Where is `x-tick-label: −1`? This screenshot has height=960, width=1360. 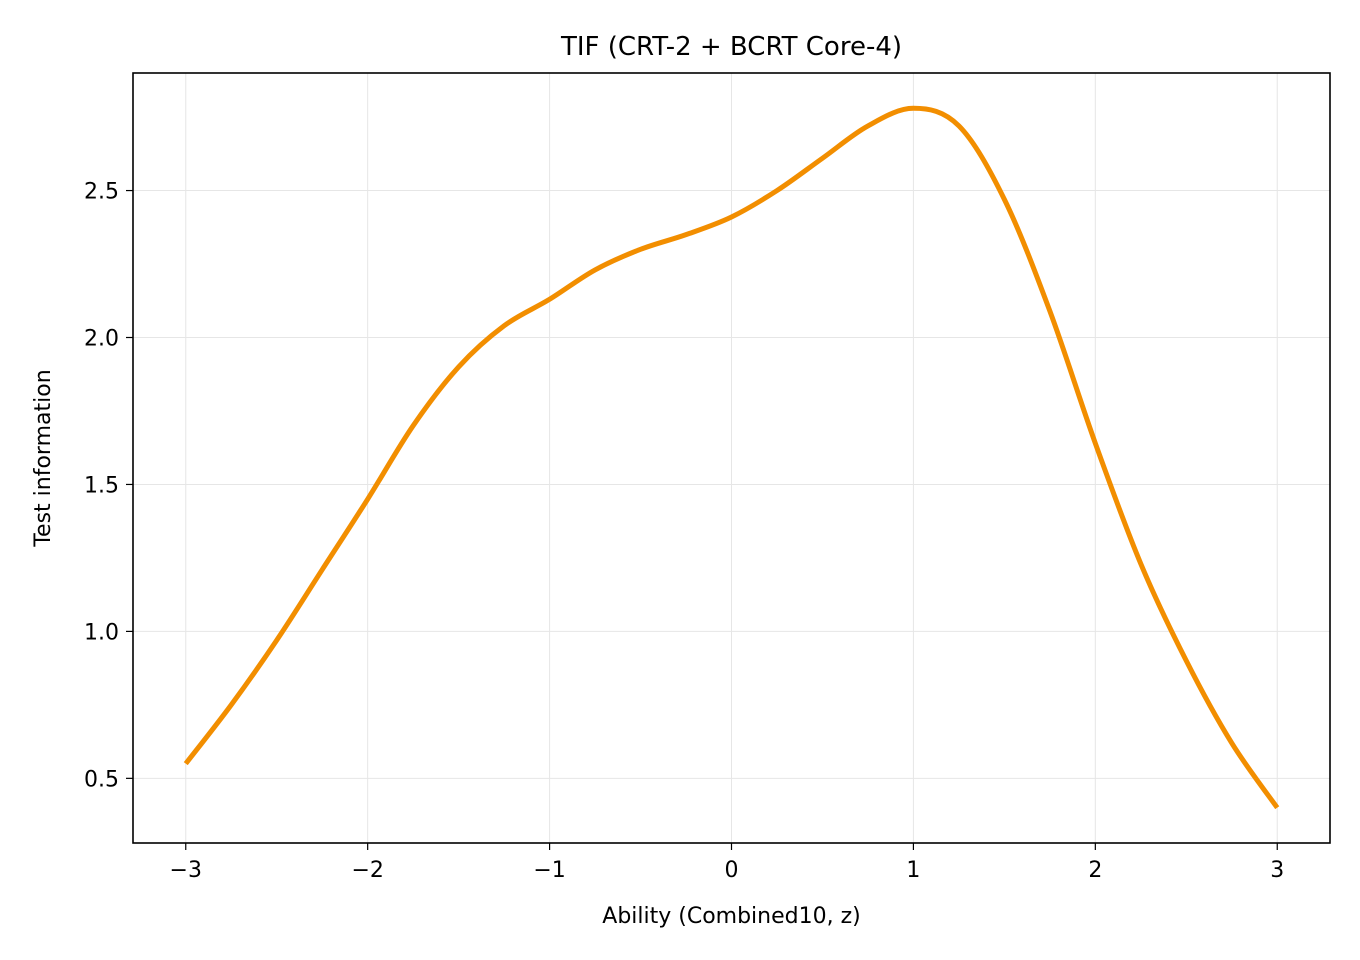
x-tick-label: −1 is located at coordinates (549, 870).